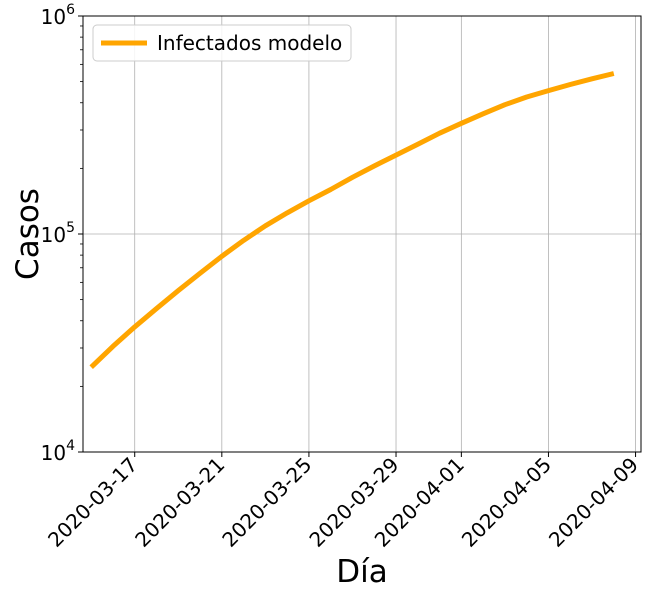  Describe the element at coordinates (28, 234) in the screenshot. I see `y-axis-title: Casos` at that location.